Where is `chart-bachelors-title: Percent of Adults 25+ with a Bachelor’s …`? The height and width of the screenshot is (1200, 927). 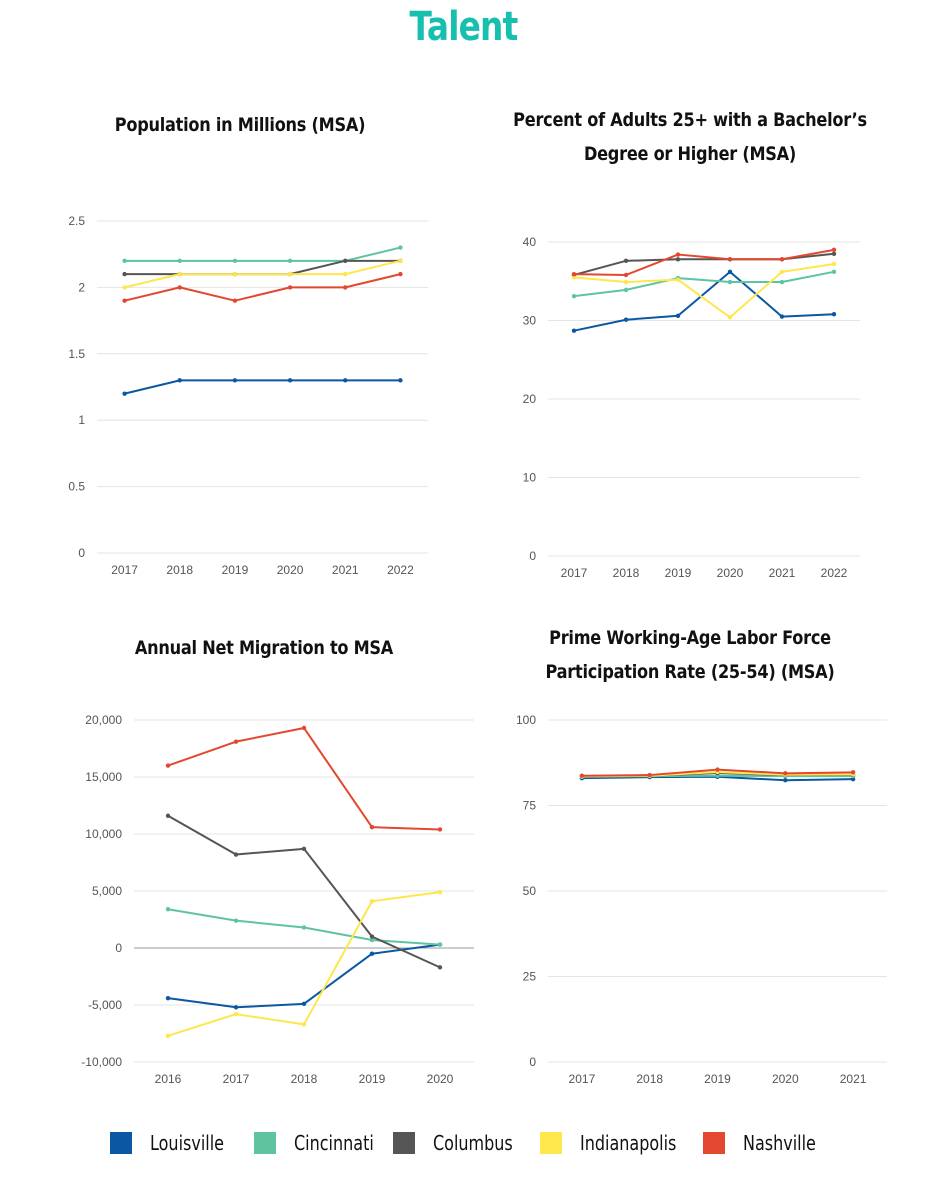
chart-bachelors-title: Percent of Adults 25+ with a Bachelor’s … is located at coordinates (690, 137).